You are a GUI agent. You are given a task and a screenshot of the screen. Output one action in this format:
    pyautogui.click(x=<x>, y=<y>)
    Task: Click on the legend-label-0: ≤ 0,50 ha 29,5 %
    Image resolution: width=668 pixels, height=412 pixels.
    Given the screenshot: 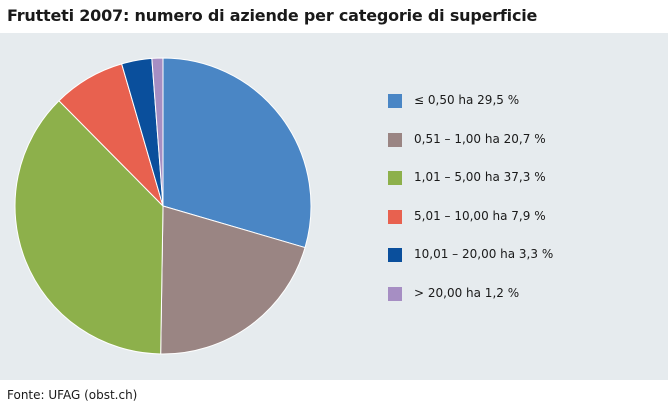 What is the action you would take?
    pyautogui.click(x=467, y=100)
    